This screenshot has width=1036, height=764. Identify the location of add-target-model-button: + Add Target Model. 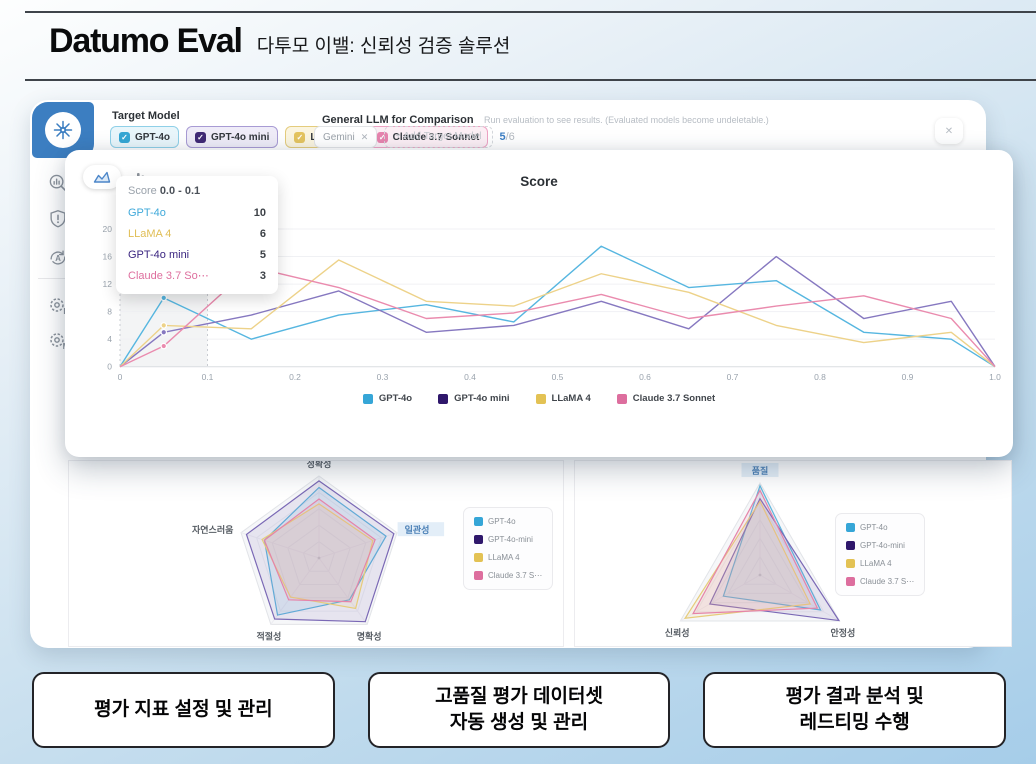
(438, 137).